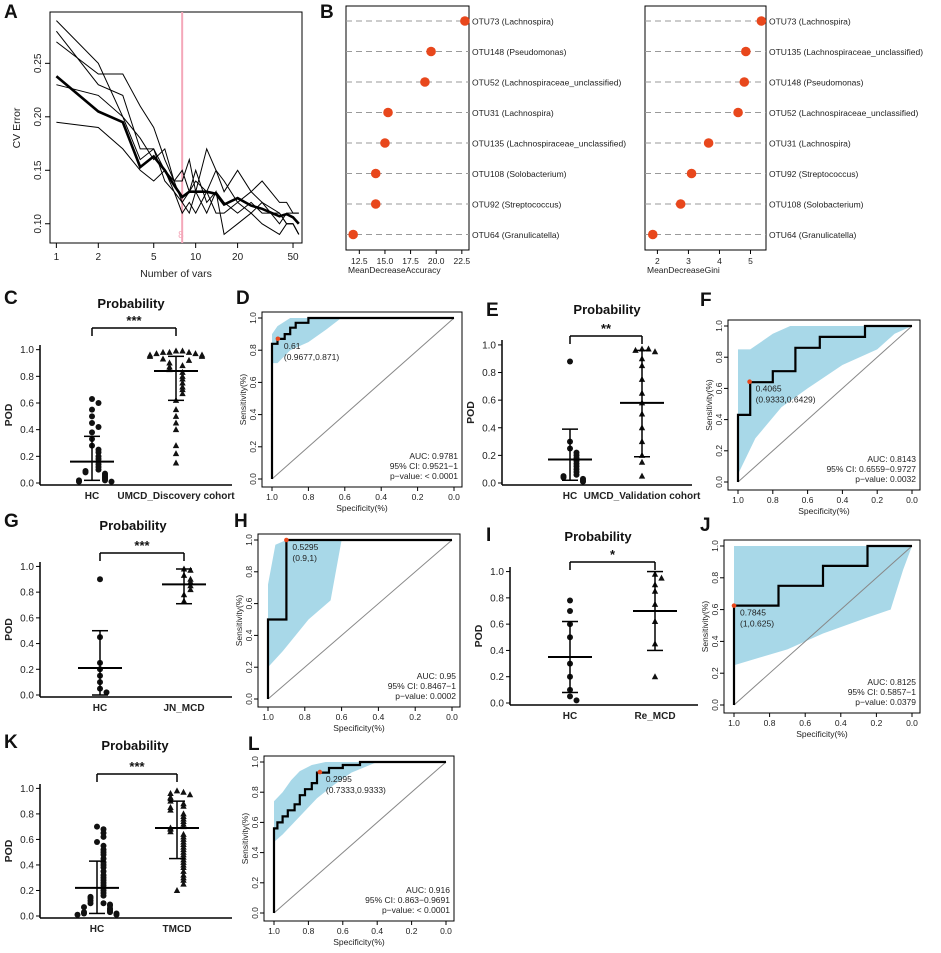 This screenshot has width=941, height=953. What do you see at coordinates (9, 850) in the screenshot?
I see `panel-k-ylabel: POD` at bounding box center [9, 850].